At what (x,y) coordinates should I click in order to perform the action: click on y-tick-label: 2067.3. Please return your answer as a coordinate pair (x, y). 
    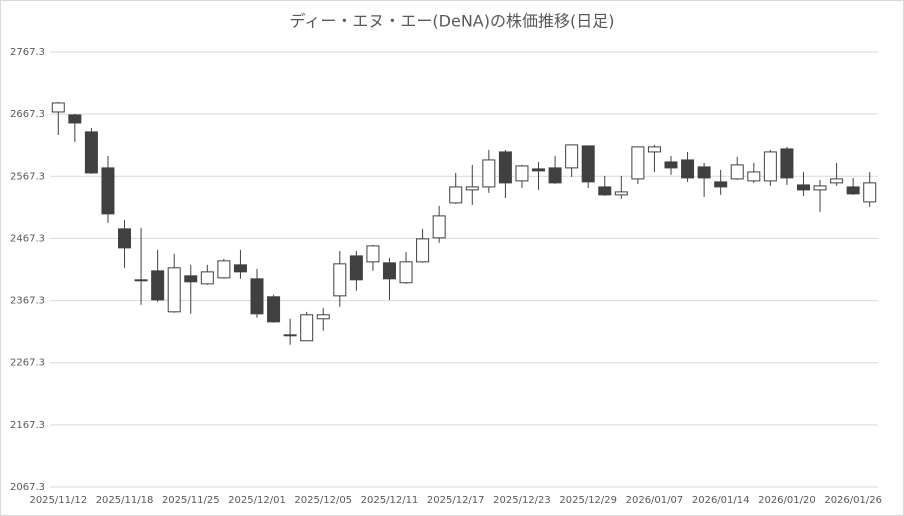
    Looking at the image, I should click on (27, 487).